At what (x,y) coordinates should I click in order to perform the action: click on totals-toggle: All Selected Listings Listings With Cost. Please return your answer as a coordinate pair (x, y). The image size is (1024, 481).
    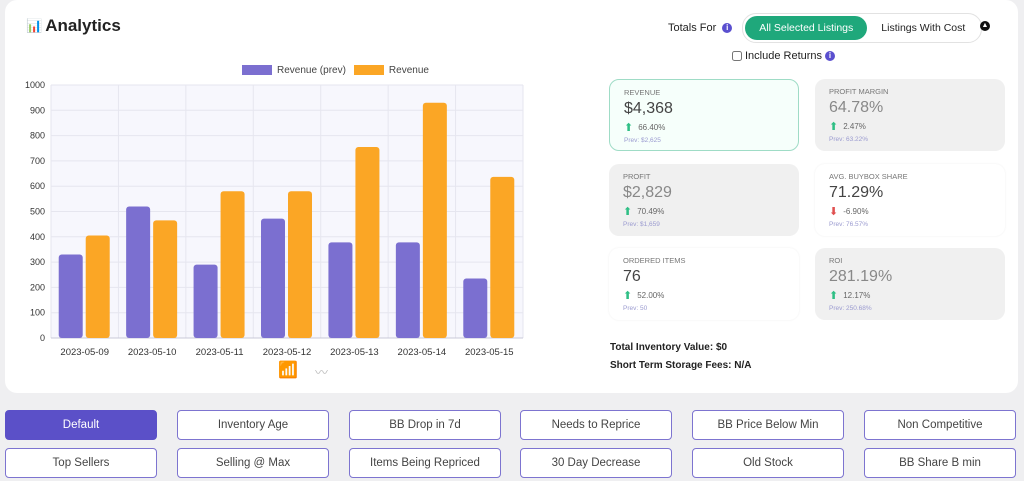
    Looking at the image, I should click on (862, 28).